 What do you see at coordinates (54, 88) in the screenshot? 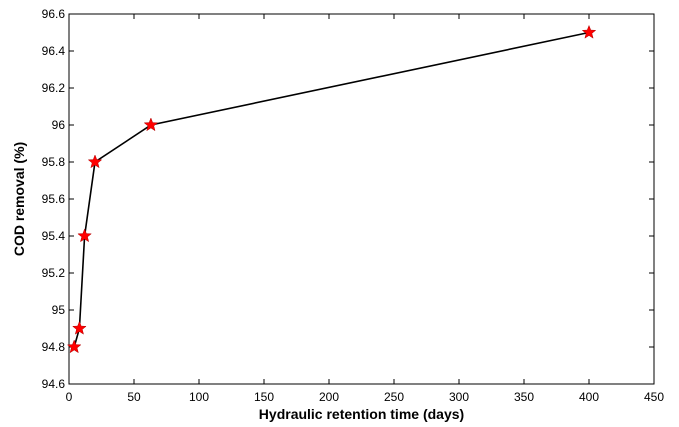
I see `y-tick-label: 96.2` at bounding box center [54, 88].